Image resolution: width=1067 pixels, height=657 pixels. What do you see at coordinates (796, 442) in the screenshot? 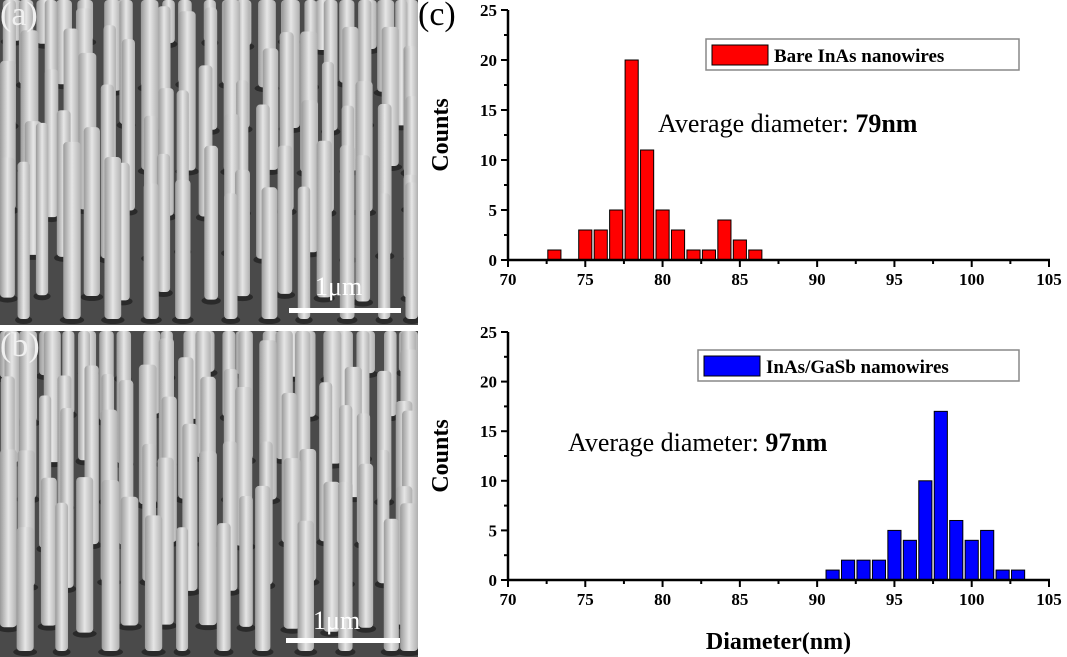
I see `annotation-value: 97nm` at bounding box center [796, 442].